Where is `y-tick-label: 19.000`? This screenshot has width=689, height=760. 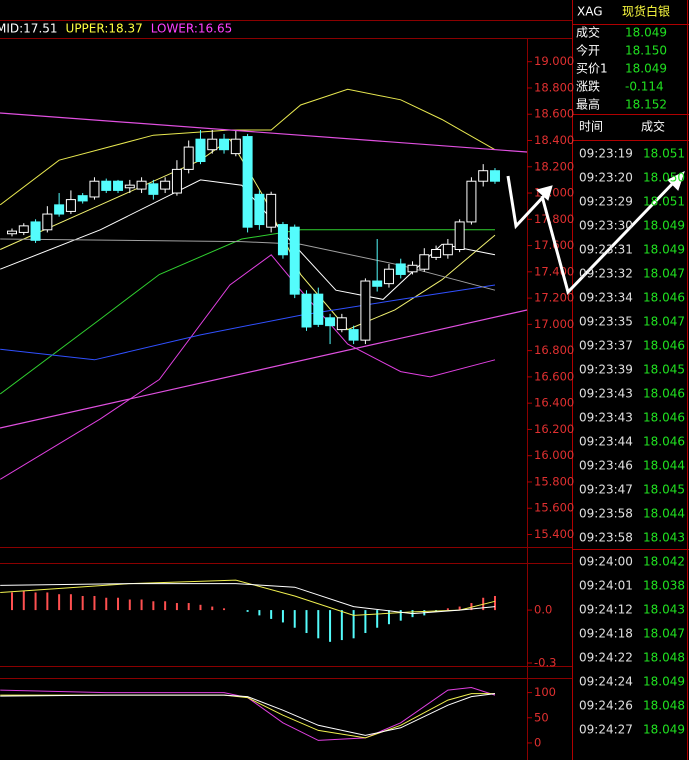 y-tick-label: 19.000 is located at coordinates (554, 61).